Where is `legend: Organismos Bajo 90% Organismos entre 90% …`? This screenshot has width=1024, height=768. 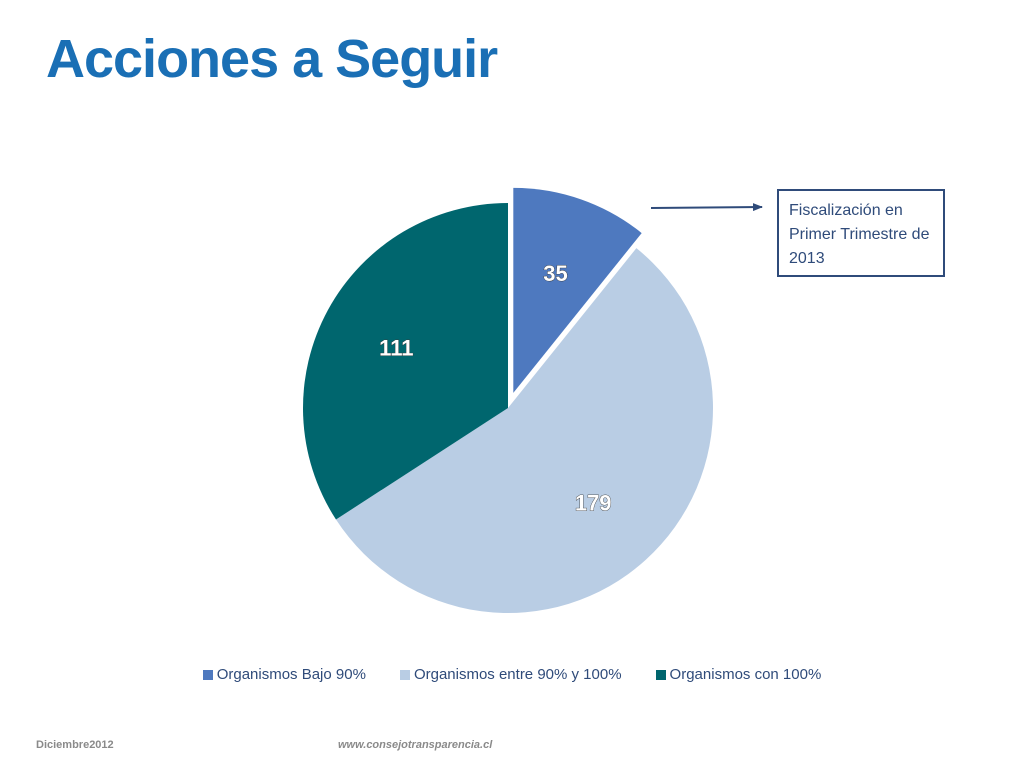 legend: Organismos Bajo 90% Organismos entre 90% … is located at coordinates (512, 674).